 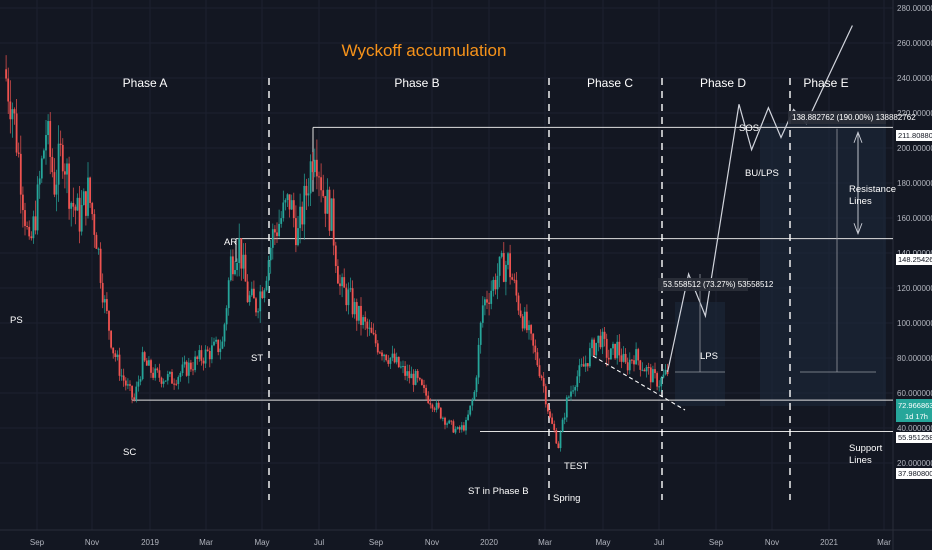 I want to click on price-tag-resistance-high-bg, so click(x=914, y=135).